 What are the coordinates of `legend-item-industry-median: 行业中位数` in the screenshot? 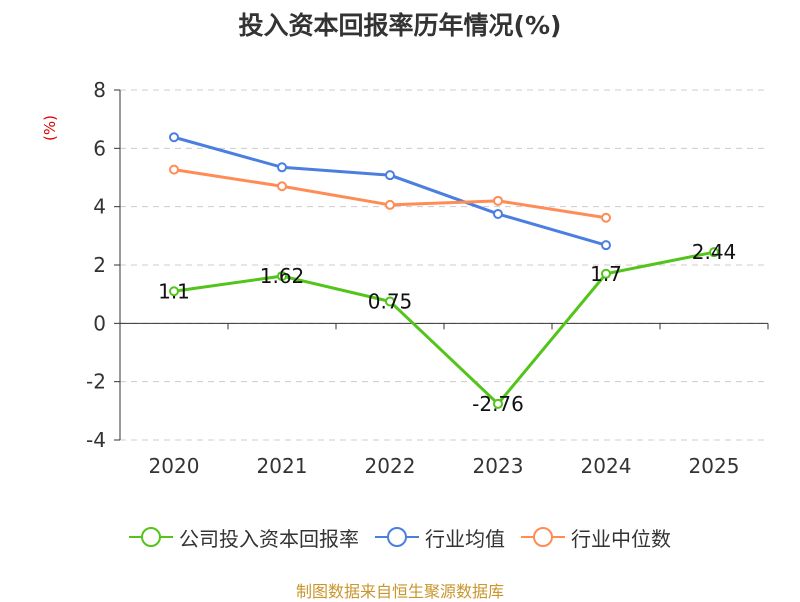 It's located at (596, 537).